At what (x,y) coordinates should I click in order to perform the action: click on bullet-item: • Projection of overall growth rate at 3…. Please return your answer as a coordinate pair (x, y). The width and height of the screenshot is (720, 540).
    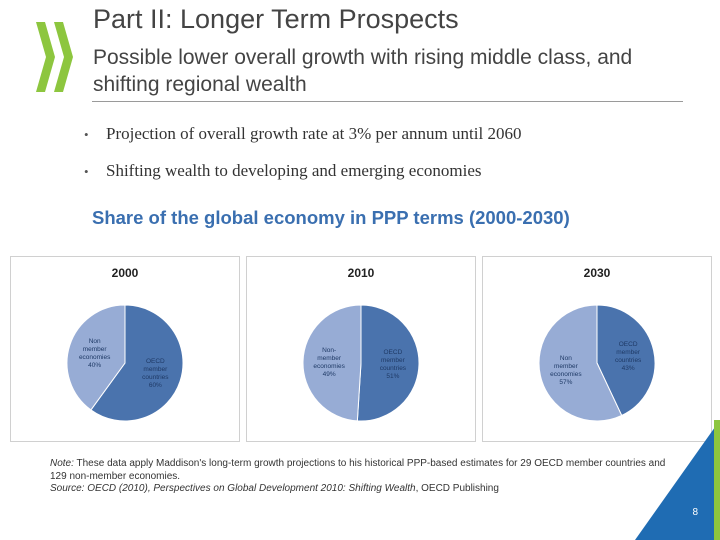
    Looking at the image, I should click on (302, 142).